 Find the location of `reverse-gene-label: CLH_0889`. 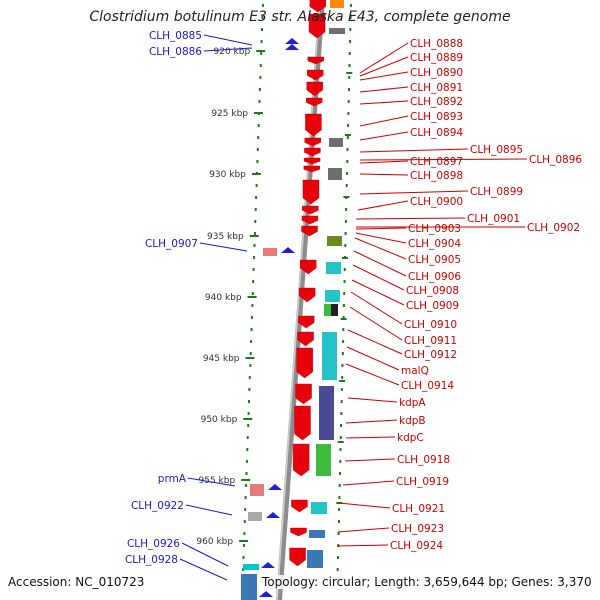

reverse-gene-label: CLH_0889 is located at coordinates (436, 58).